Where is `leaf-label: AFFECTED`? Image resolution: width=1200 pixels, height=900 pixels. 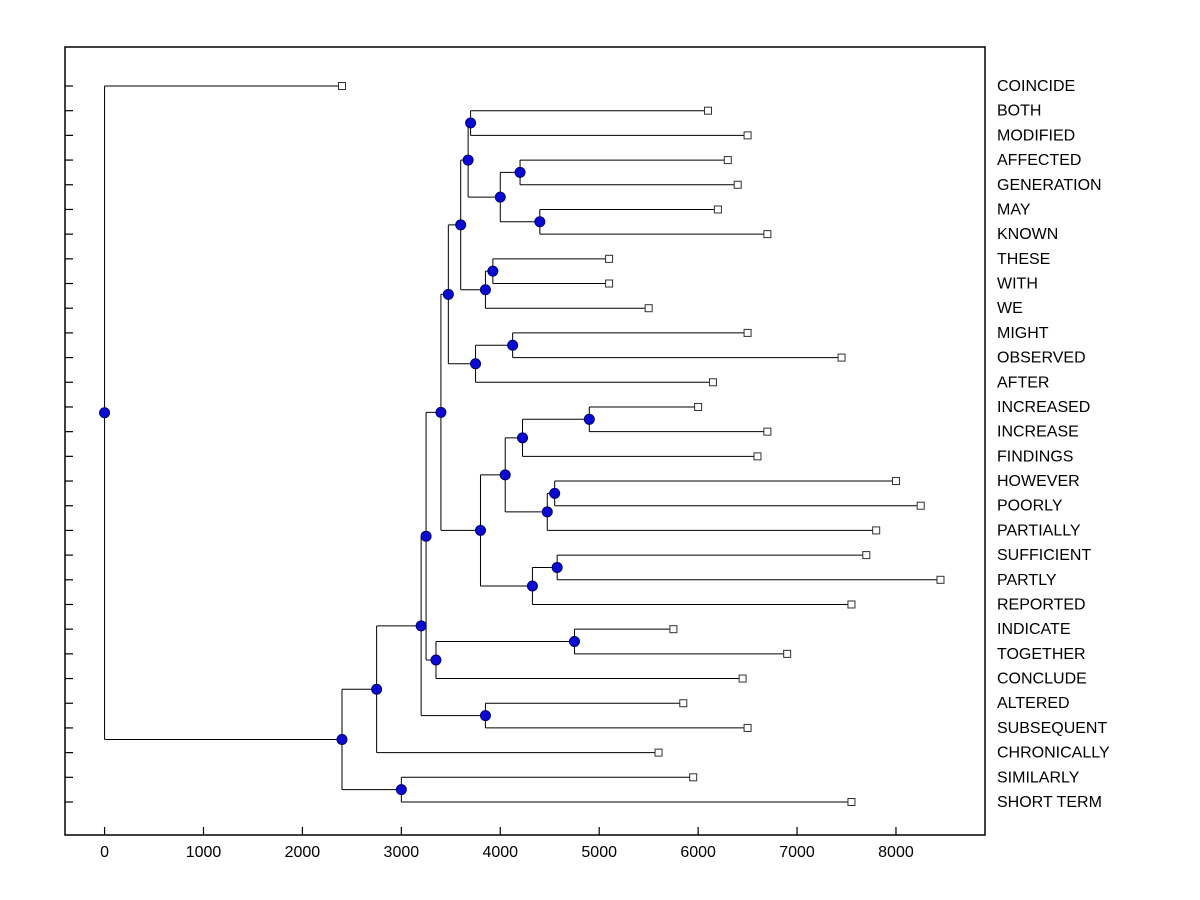 leaf-label: AFFECTED is located at coordinates (1039, 160).